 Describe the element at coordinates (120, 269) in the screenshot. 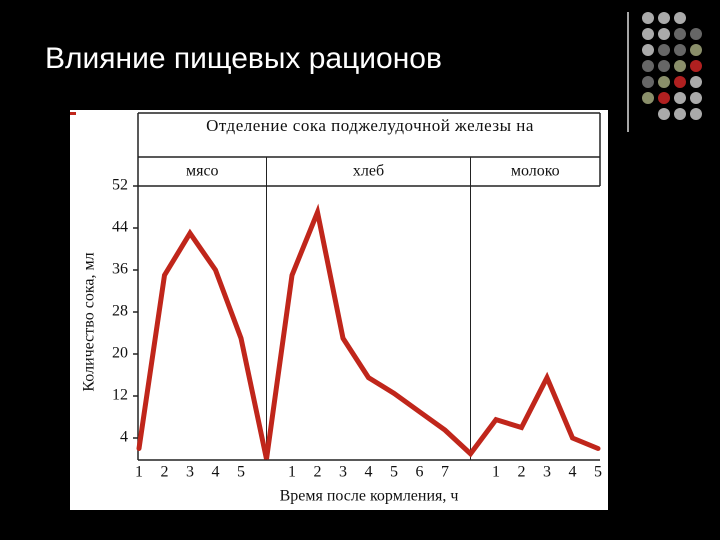

I see `y-tick-label: 36` at that location.